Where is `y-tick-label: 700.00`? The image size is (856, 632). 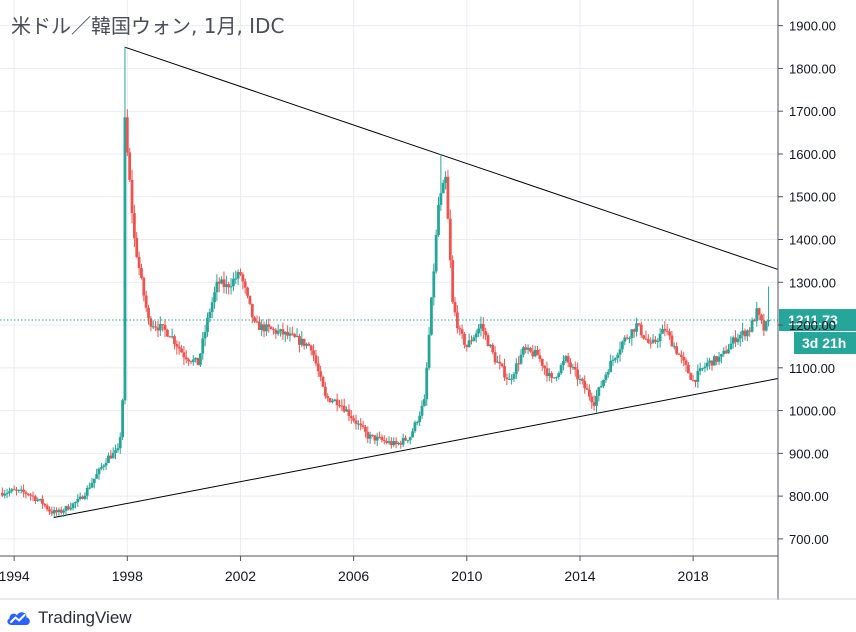 y-tick-label: 700.00 is located at coordinates (809, 539).